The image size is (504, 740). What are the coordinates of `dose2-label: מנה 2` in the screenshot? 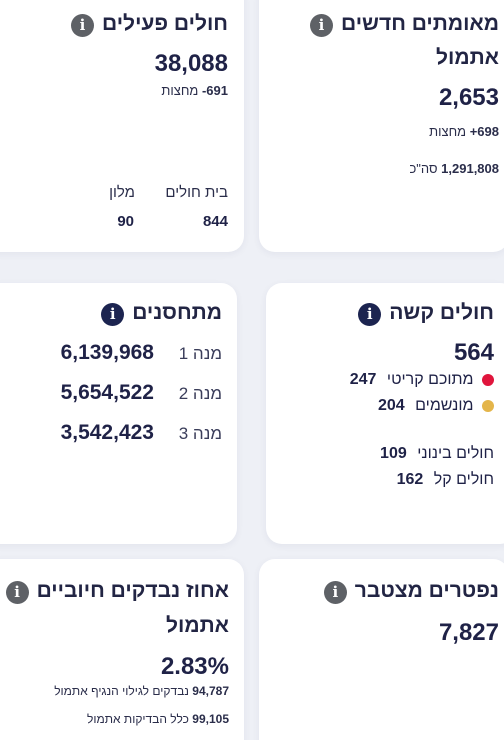 It's located at (200, 393).